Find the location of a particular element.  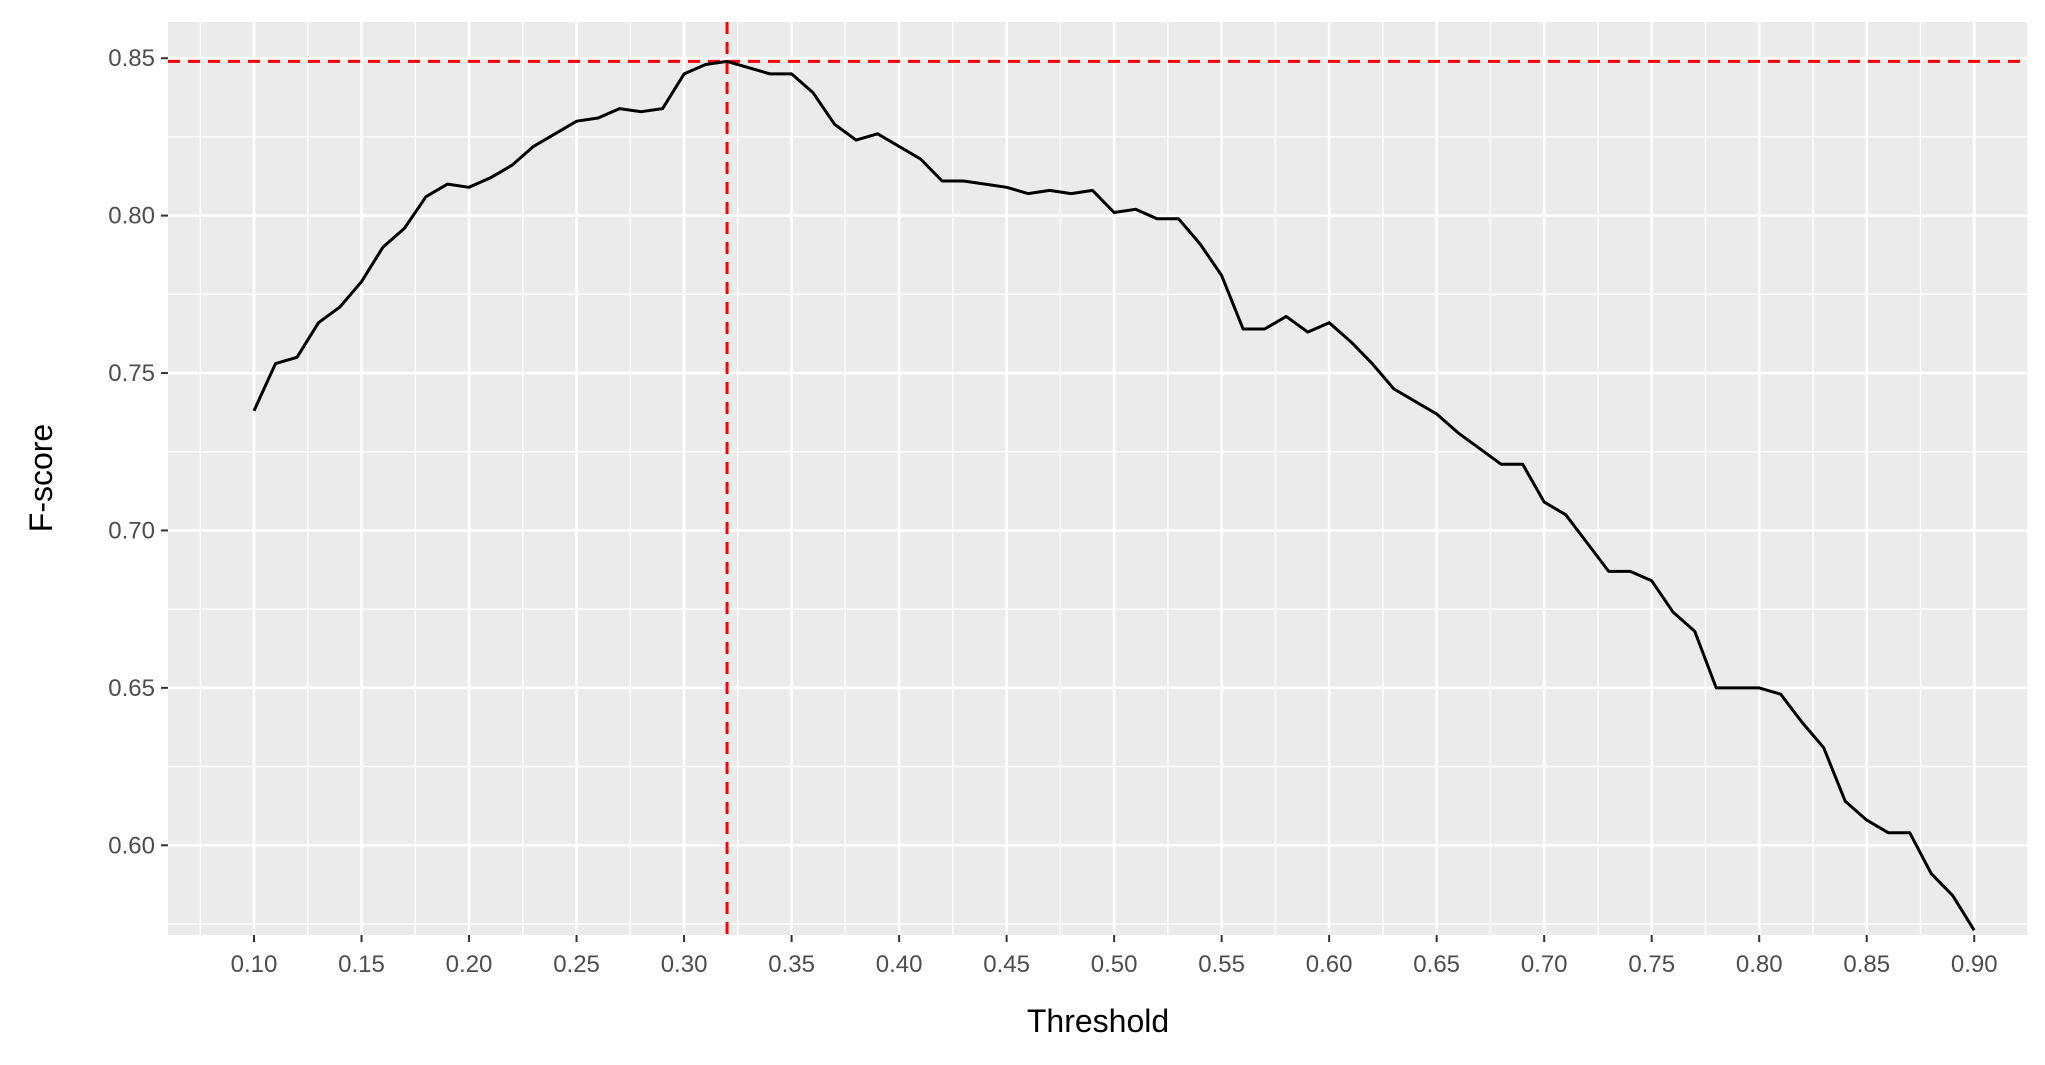

x-tick-label: 0.35 is located at coordinates (791, 964).